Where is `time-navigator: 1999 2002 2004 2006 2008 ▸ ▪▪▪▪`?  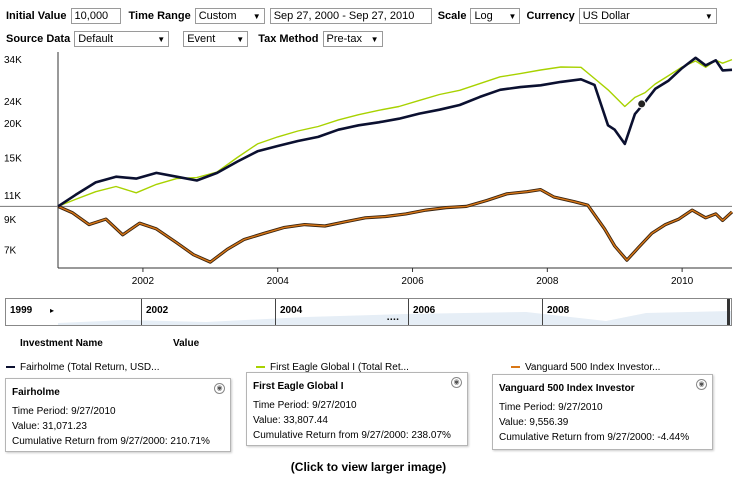 time-navigator: 1999 2002 2004 2006 2008 ▸ ▪▪▪▪ is located at coordinates (368, 312).